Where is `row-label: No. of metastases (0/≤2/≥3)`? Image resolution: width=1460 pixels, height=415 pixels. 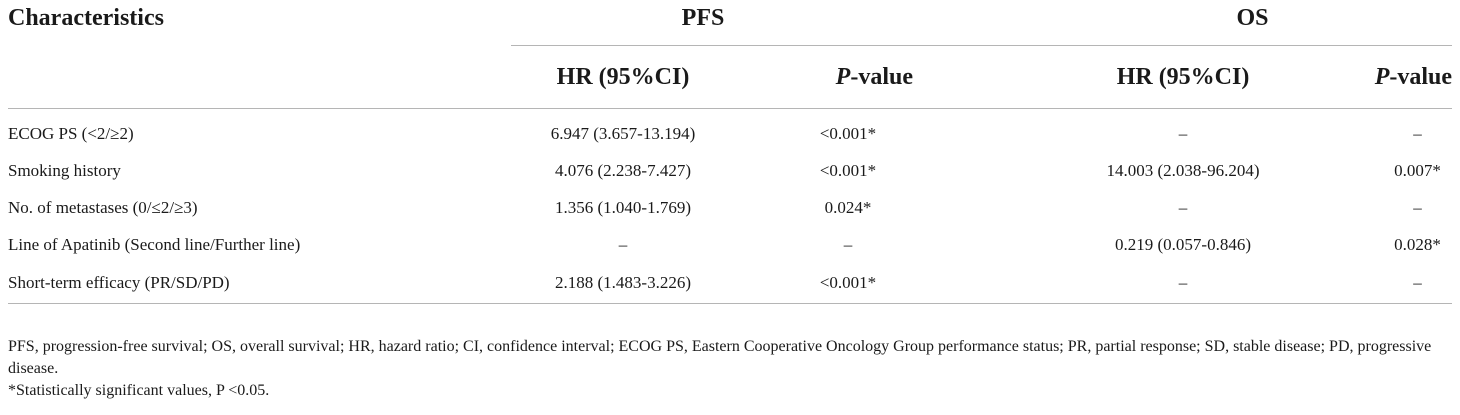 row-label: No. of metastases (0/≤2/≥3) is located at coordinates (103, 207).